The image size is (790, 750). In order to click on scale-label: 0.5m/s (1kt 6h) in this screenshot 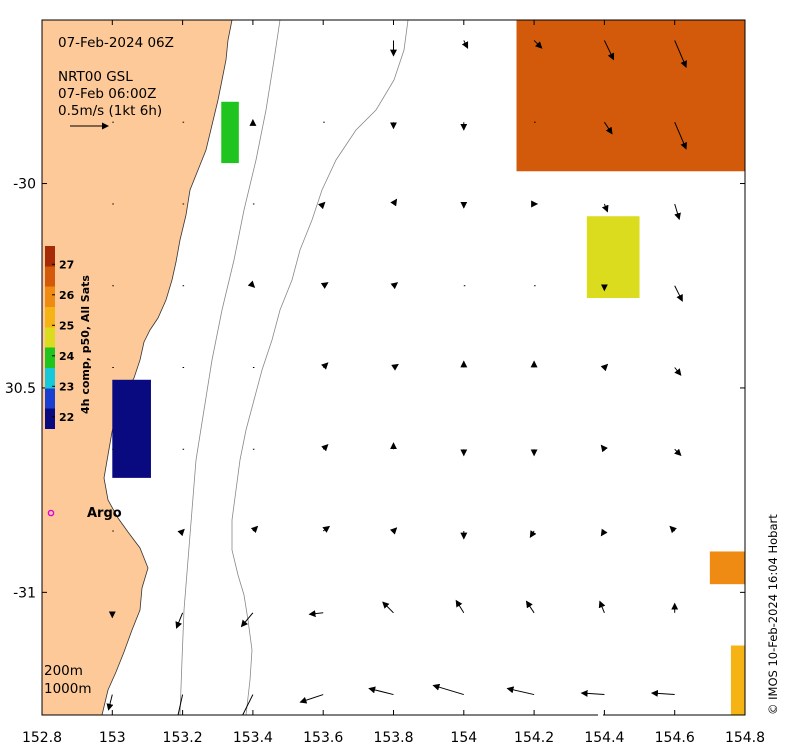, I will do `click(110, 111)`.